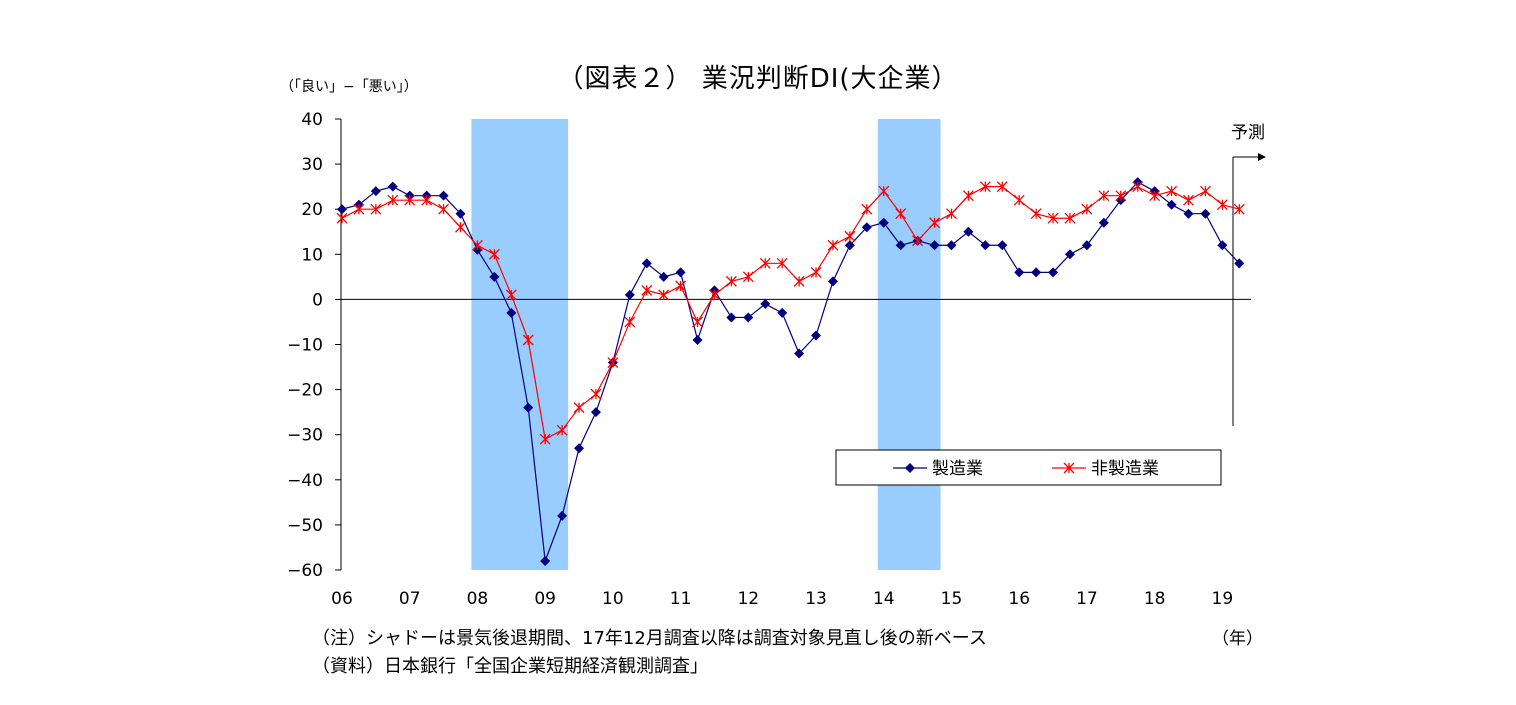 The height and width of the screenshot is (705, 1516). What do you see at coordinates (1237, 639) in the screenshot?
I see `x-axis-unit-label: （年）` at bounding box center [1237, 639].